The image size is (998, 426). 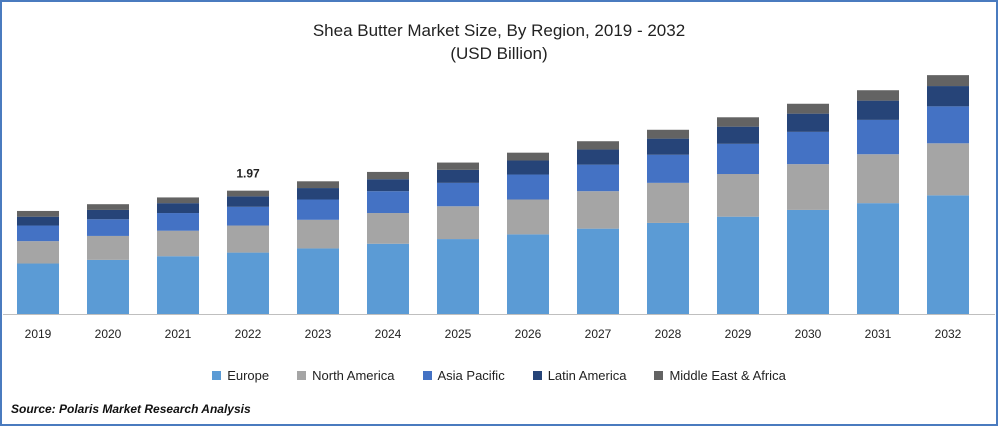 What do you see at coordinates (587, 375) in the screenshot?
I see `legend-label: Latin America` at bounding box center [587, 375].